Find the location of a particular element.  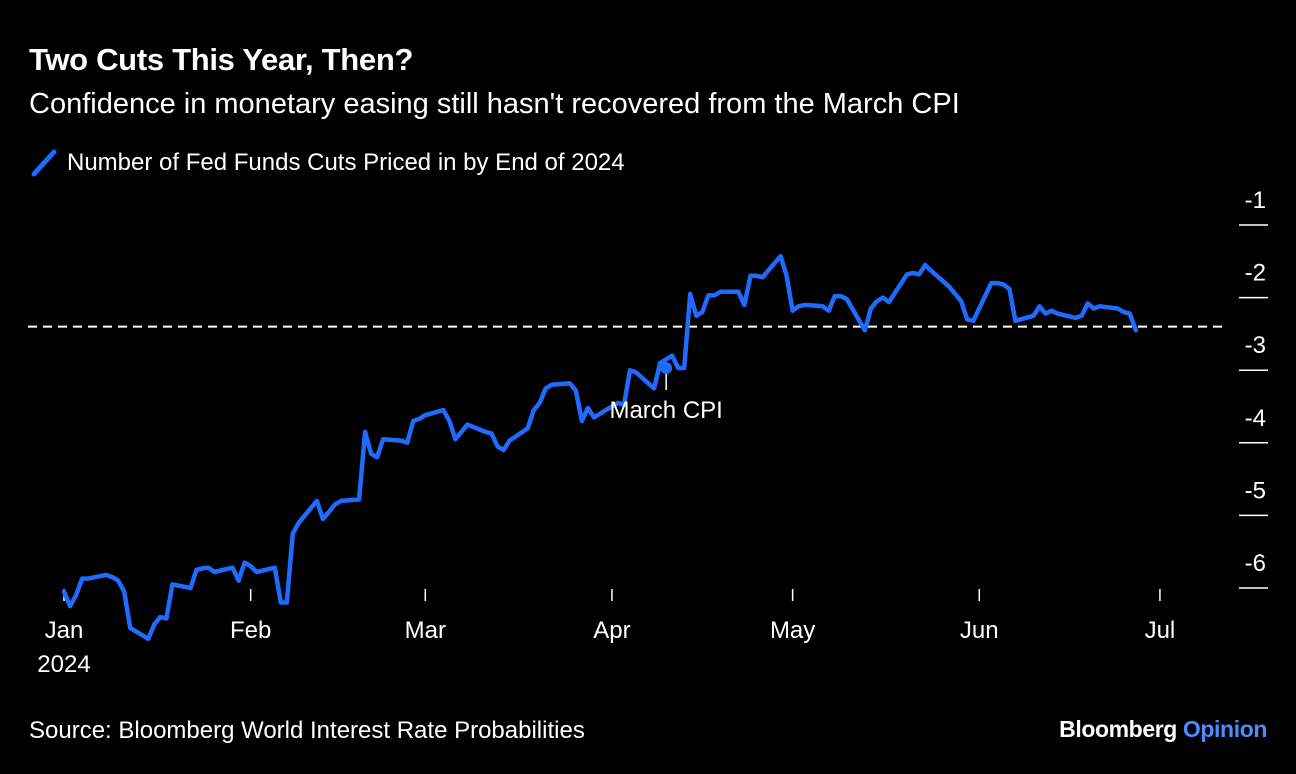

legend-swatch-icon is located at coordinates (44, 163).